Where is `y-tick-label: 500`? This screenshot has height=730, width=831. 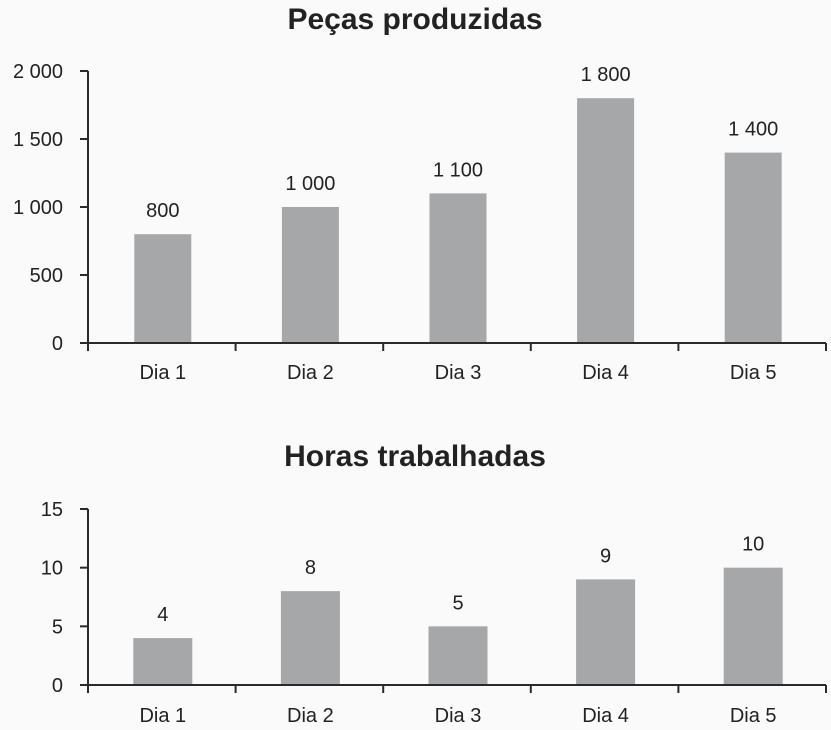 y-tick-label: 500 is located at coordinates (46, 276).